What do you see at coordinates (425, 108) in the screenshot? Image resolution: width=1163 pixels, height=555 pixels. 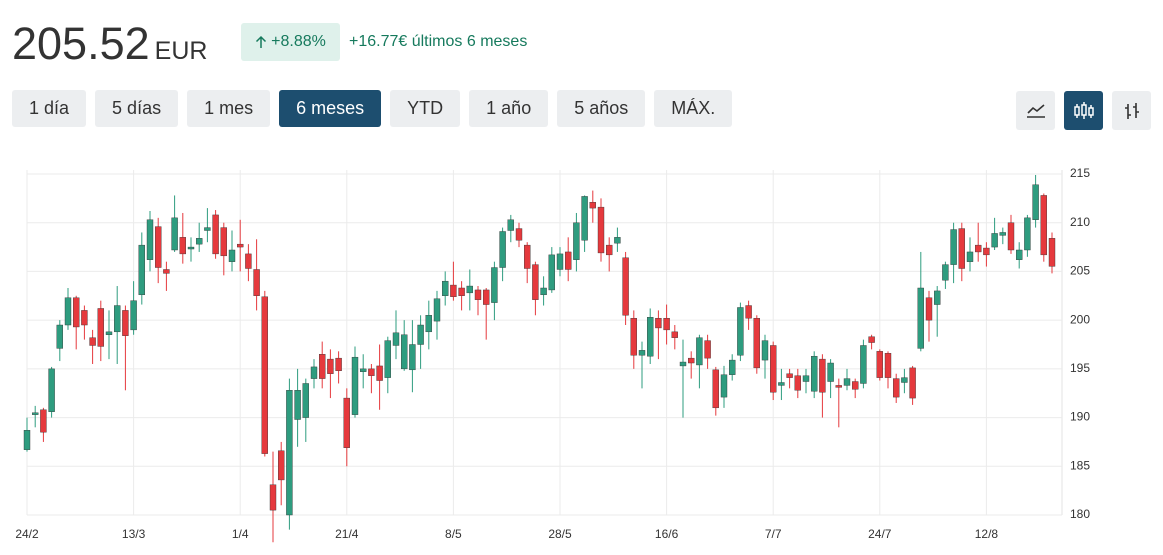 I see `range-button: YTD` at bounding box center [425, 108].